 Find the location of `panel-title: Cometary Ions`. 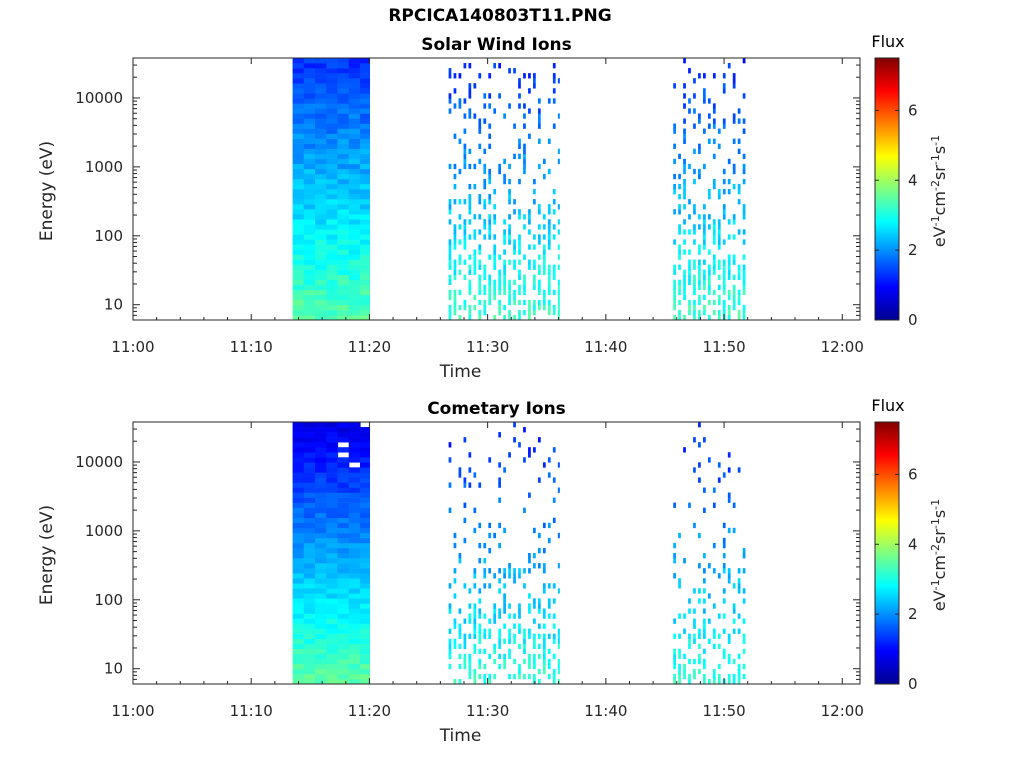

panel-title: Cometary Ions is located at coordinates (496, 409).